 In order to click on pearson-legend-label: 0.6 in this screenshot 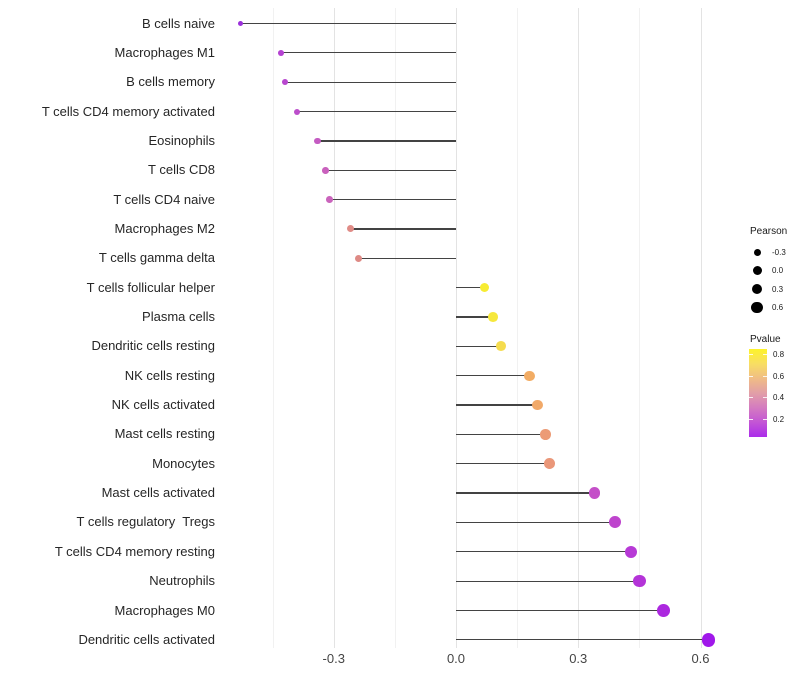, I will do `click(778, 307)`.